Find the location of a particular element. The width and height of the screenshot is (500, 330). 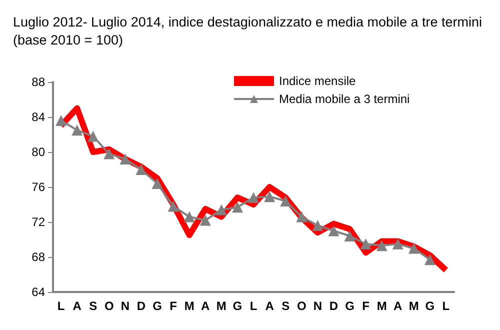

y-tick-label: 68 is located at coordinates (39, 257).